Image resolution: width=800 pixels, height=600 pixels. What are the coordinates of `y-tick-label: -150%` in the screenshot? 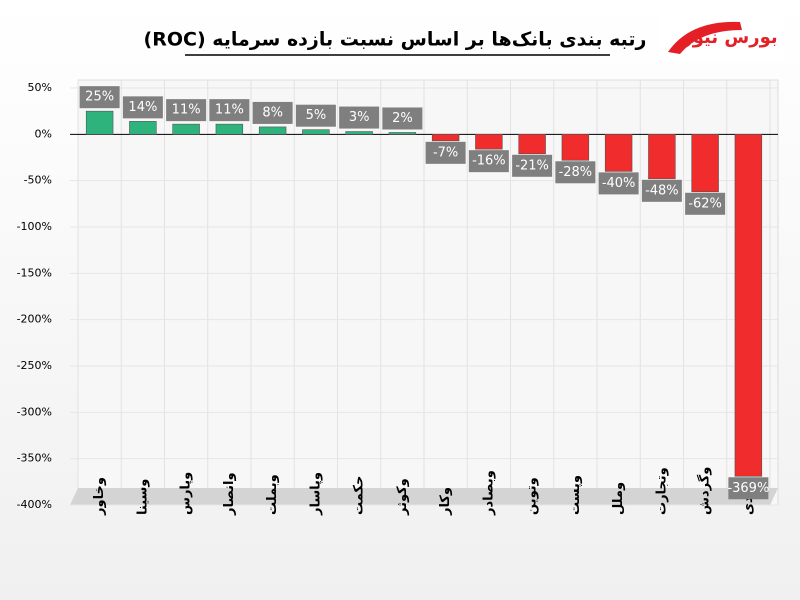 It's located at (34, 272).